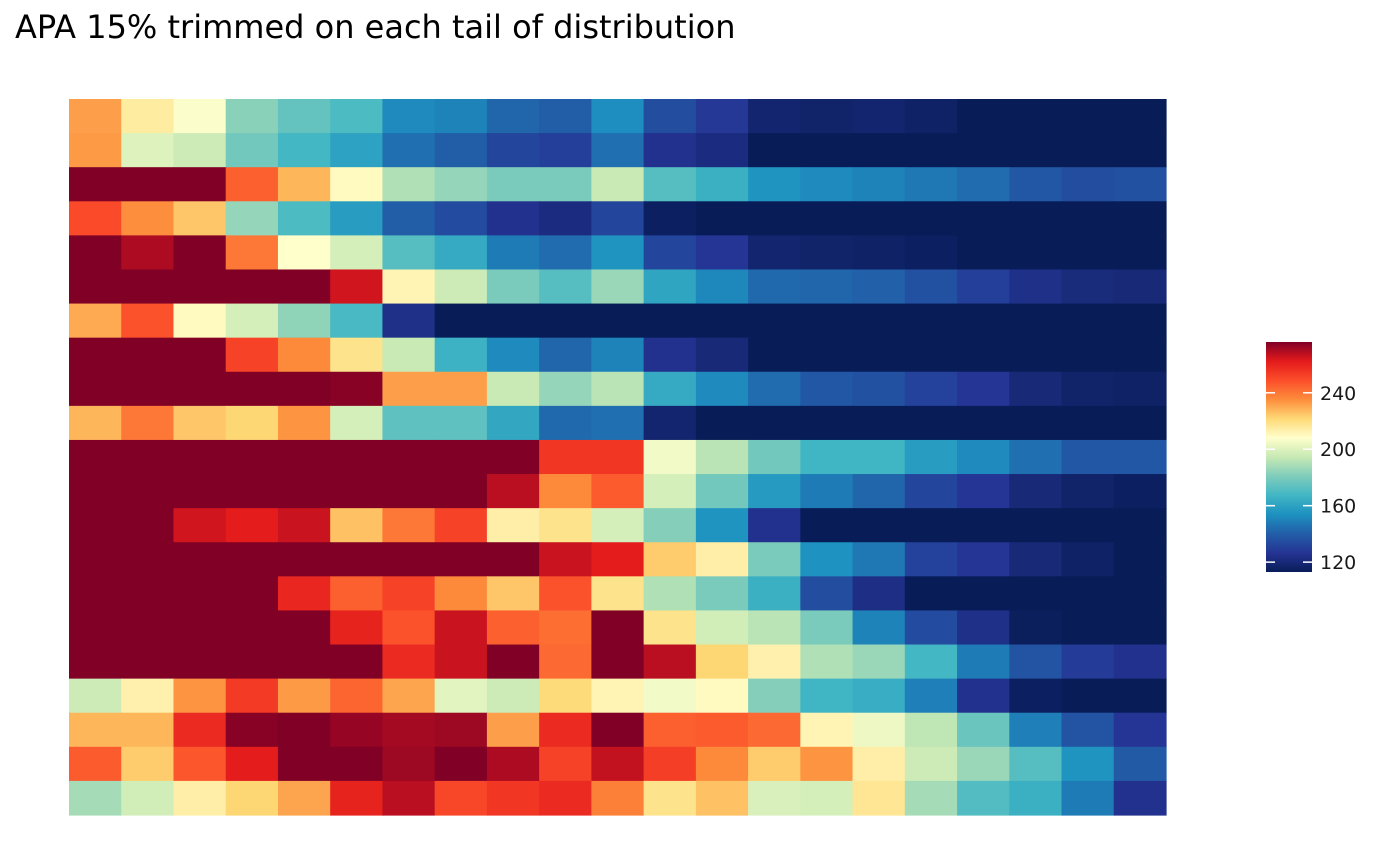  I want to click on heatmap-cell-r20-c19, so click(1088, 798).